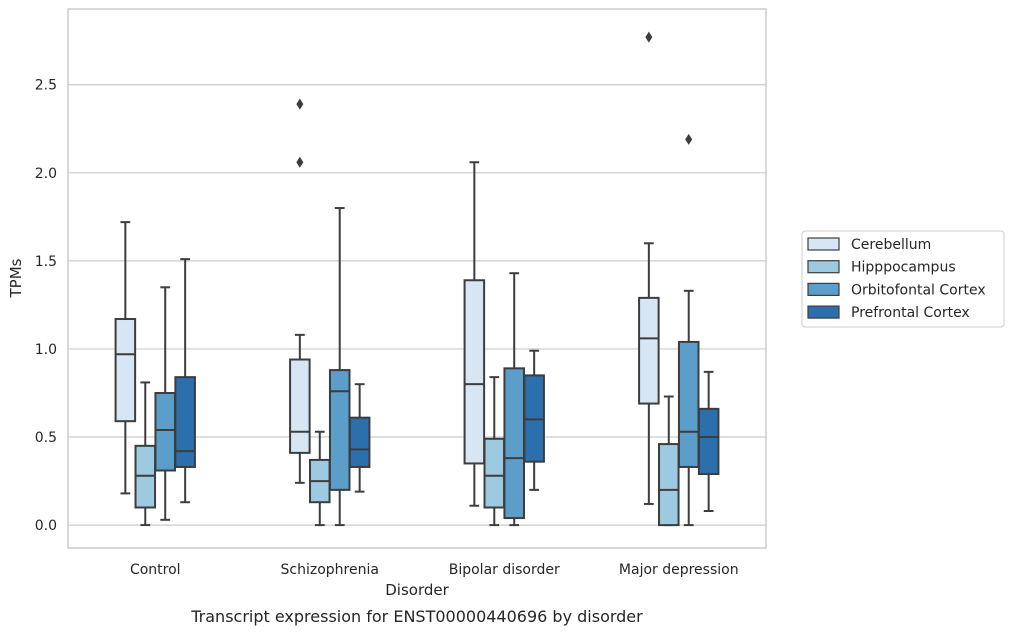 Image resolution: width=1014 pixels, height=634 pixels. Describe the element at coordinates (903, 268) in the screenshot. I see `legend-label: Hipppocampus` at that location.